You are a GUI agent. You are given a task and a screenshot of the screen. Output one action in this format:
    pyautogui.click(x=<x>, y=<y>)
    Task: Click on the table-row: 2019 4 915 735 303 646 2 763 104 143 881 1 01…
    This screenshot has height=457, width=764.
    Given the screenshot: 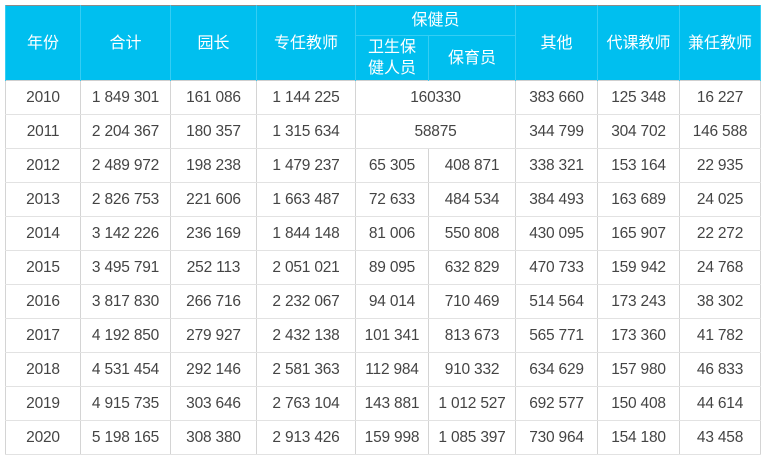 What is the action you would take?
    pyautogui.click(x=383, y=403)
    